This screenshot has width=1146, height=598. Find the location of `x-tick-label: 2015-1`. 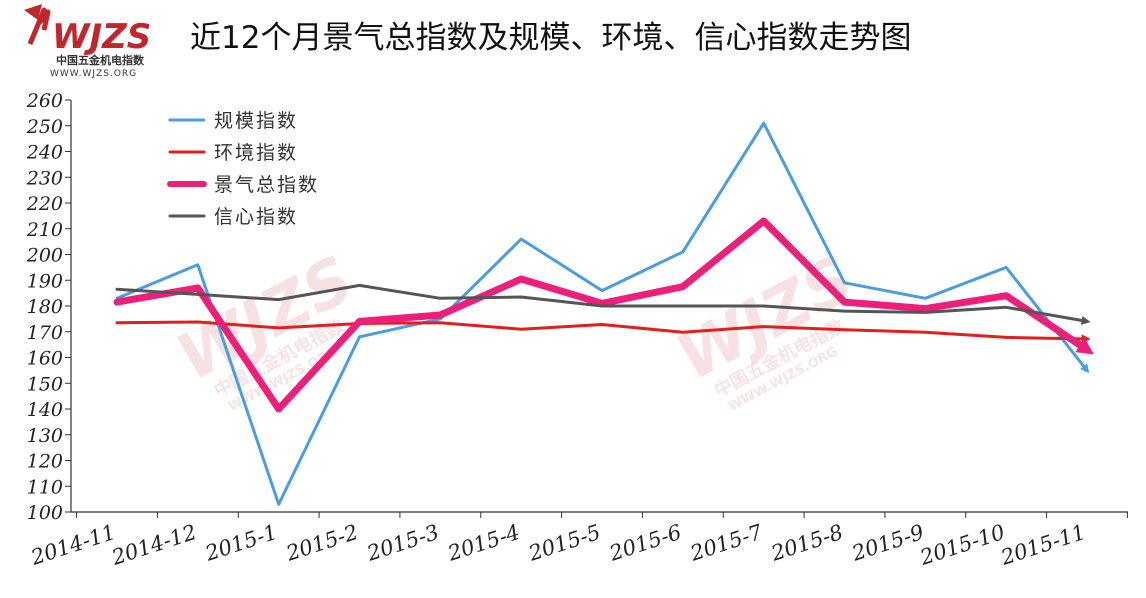

x-tick-label: 2015-1 is located at coordinates (241, 543).